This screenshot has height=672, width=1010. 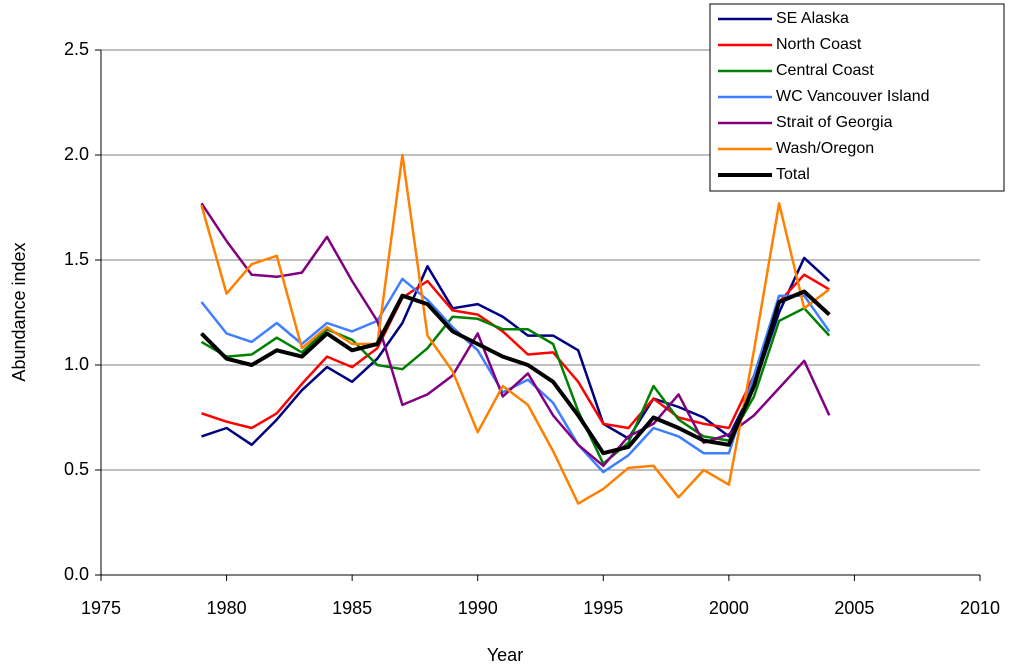 I want to click on legend-label: Wash/Oregon, so click(x=825, y=148).